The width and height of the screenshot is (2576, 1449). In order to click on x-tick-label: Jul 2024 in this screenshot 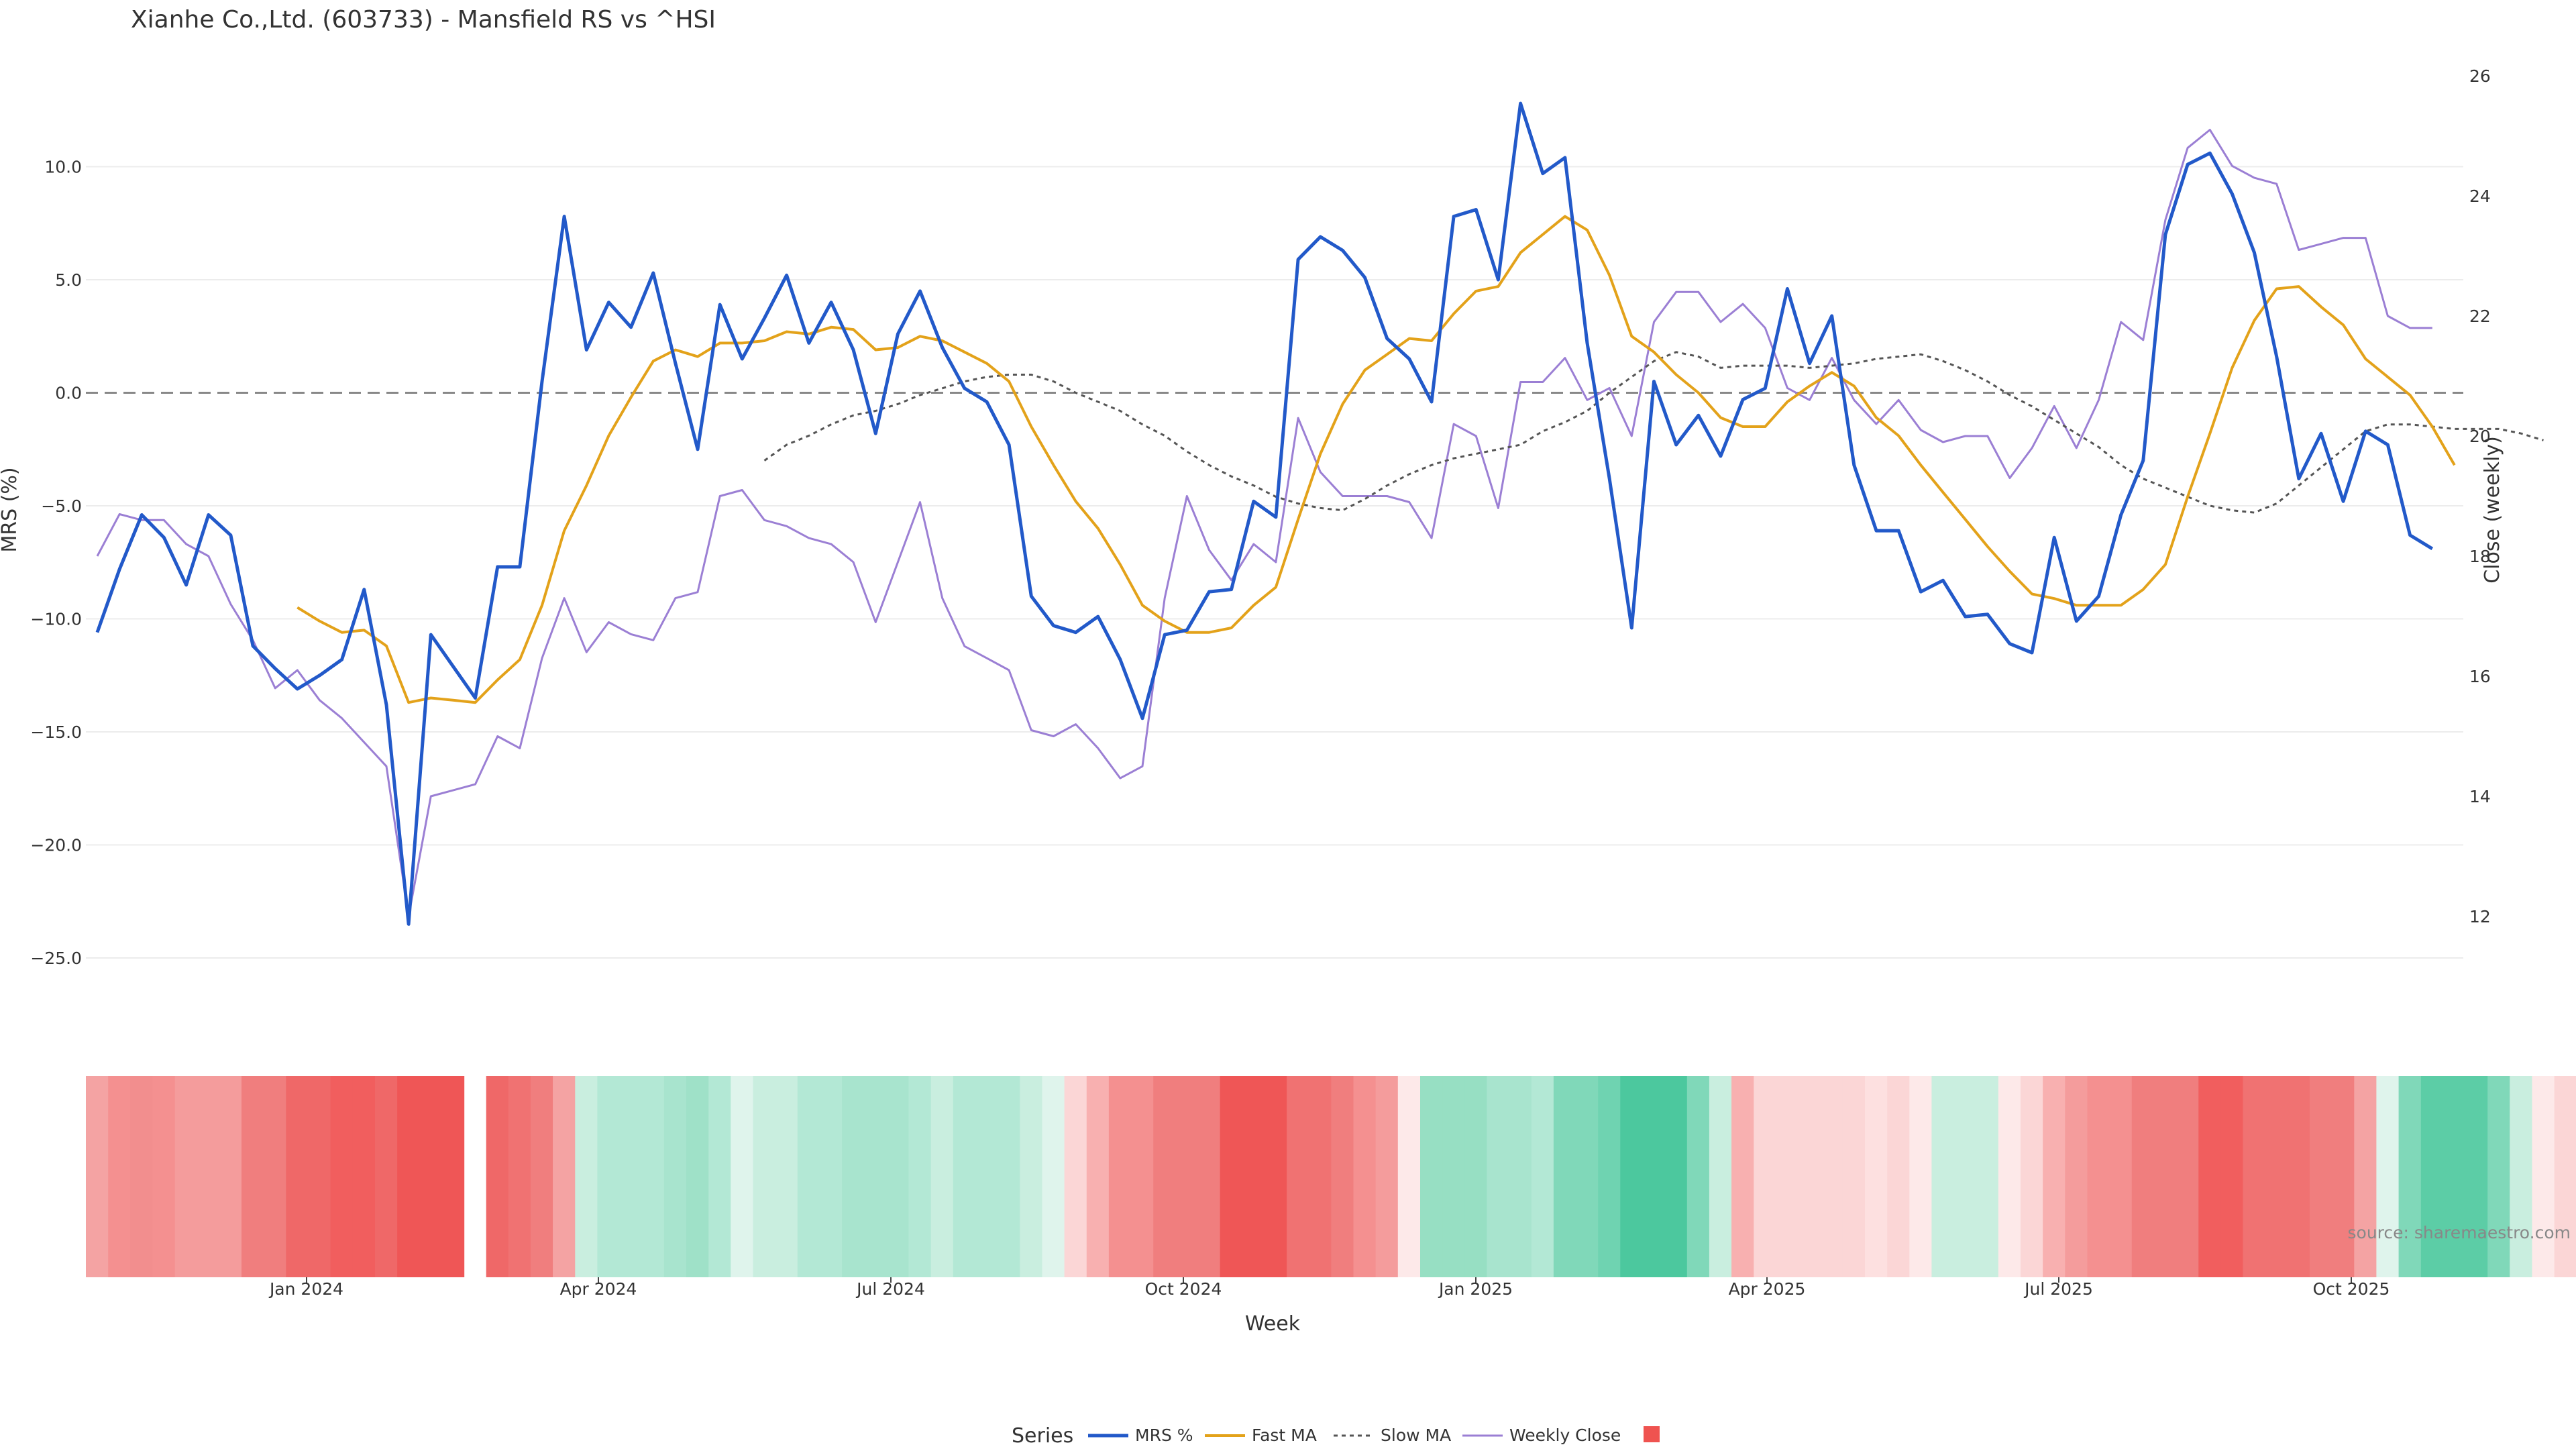, I will do `click(890, 1289)`.